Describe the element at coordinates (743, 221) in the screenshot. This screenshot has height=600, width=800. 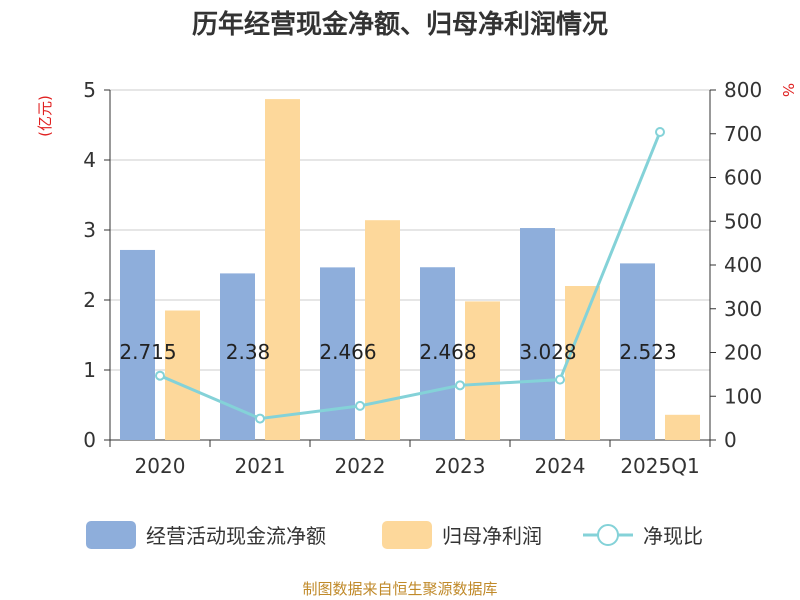
I see `right-tick-label: 500` at that location.